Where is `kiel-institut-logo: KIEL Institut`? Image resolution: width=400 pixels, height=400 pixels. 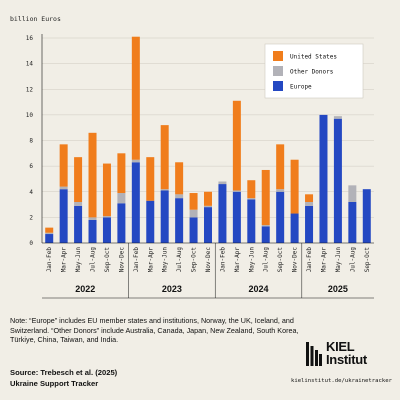 kiel-institut-logo: KIEL Institut is located at coordinates (351, 355).